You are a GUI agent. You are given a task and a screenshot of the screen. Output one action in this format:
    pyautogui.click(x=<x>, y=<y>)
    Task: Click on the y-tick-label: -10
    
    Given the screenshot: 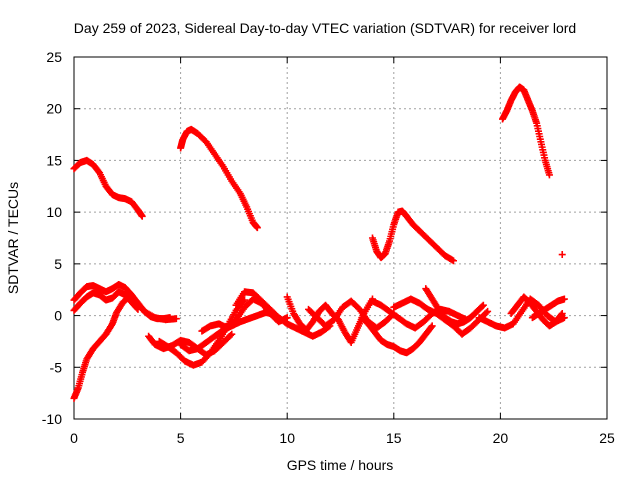 What is the action you would take?
    pyautogui.click(x=52, y=419)
    